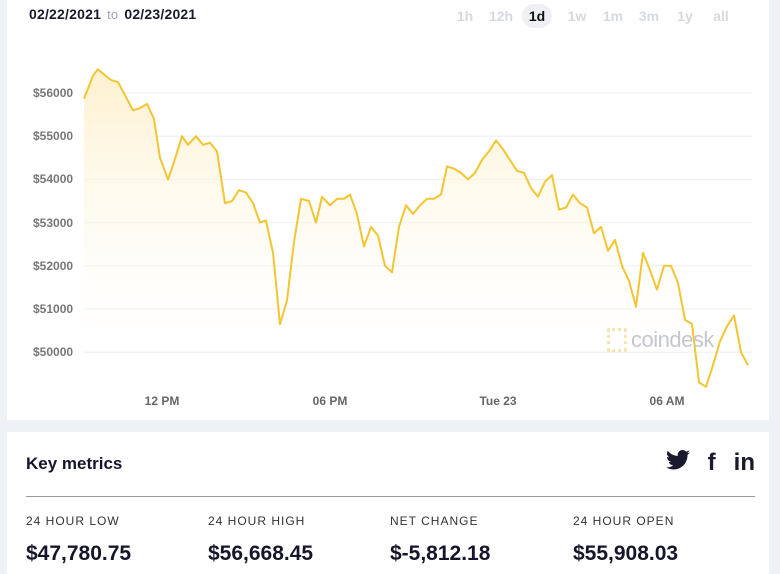 Image resolution: width=780 pixels, height=574 pixels. Describe the element at coordinates (685, 16) in the screenshot. I see `tab-1y: 1y` at that location.